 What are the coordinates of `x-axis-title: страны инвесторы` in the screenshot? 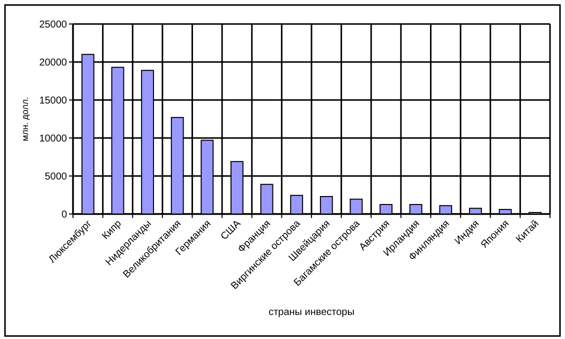 It's located at (311, 312).